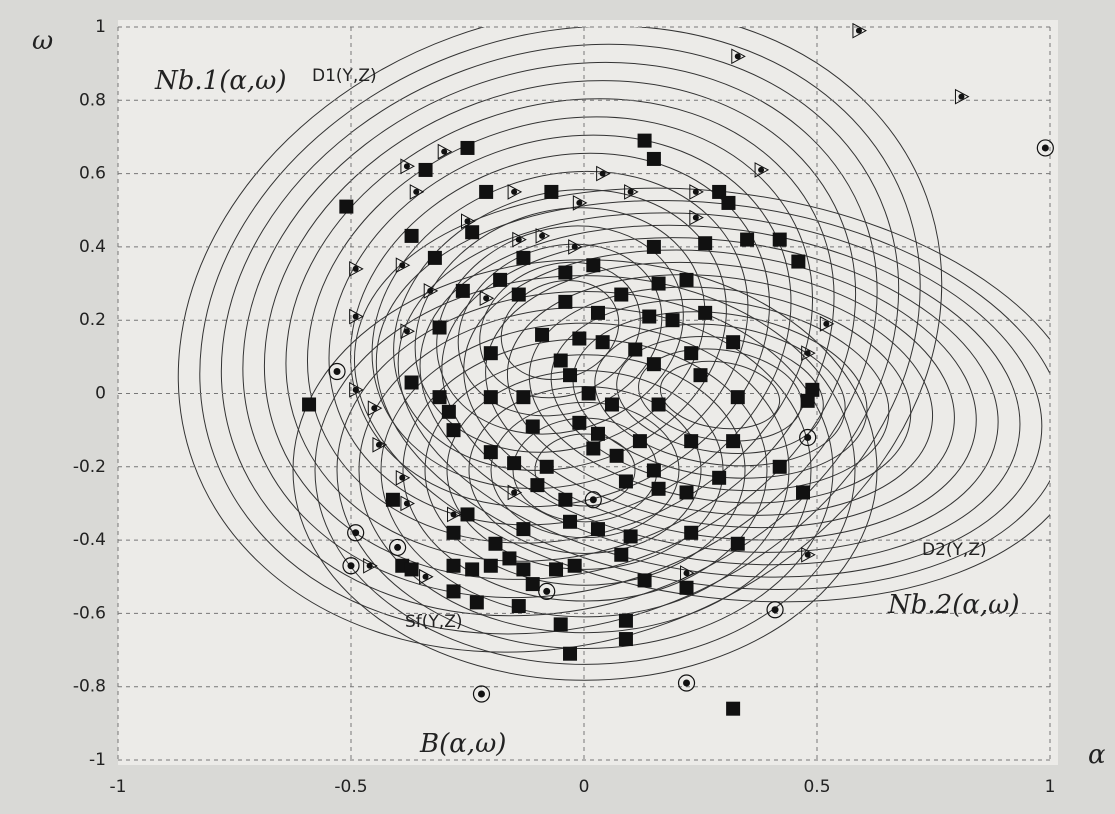 This screenshot has height=814, width=1115. I want to click on annotation: D2(Y,Z), so click(954, 550).